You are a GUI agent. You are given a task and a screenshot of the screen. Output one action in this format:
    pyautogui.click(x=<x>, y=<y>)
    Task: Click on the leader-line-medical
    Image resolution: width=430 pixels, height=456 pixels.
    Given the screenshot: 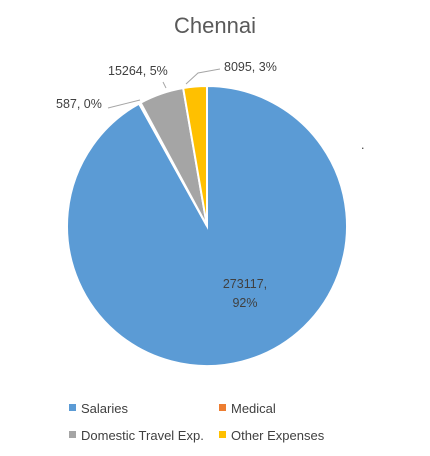 What is the action you would take?
    pyautogui.click(x=124, y=104)
    